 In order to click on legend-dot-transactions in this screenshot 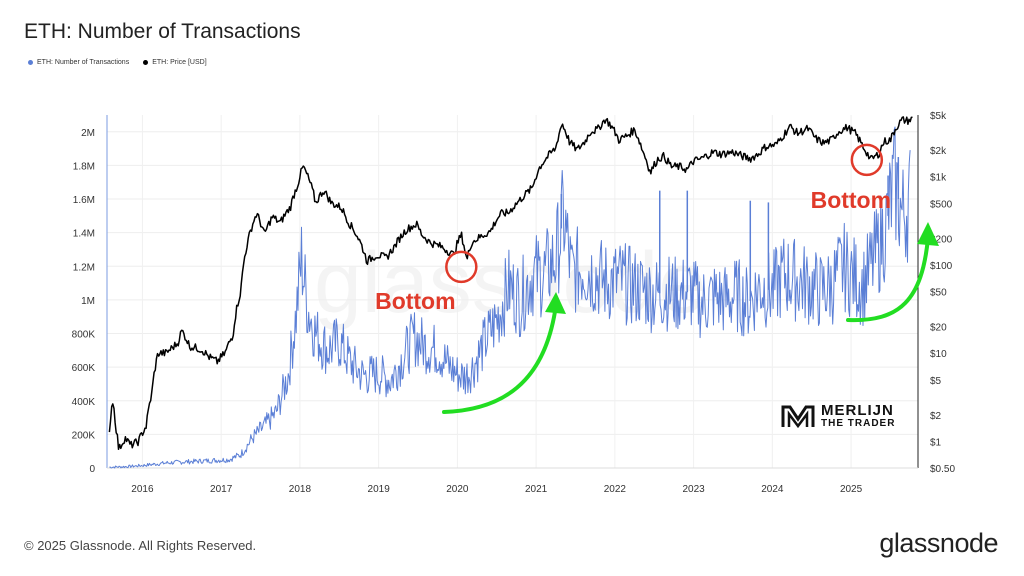, I will do `click(30, 62)`.